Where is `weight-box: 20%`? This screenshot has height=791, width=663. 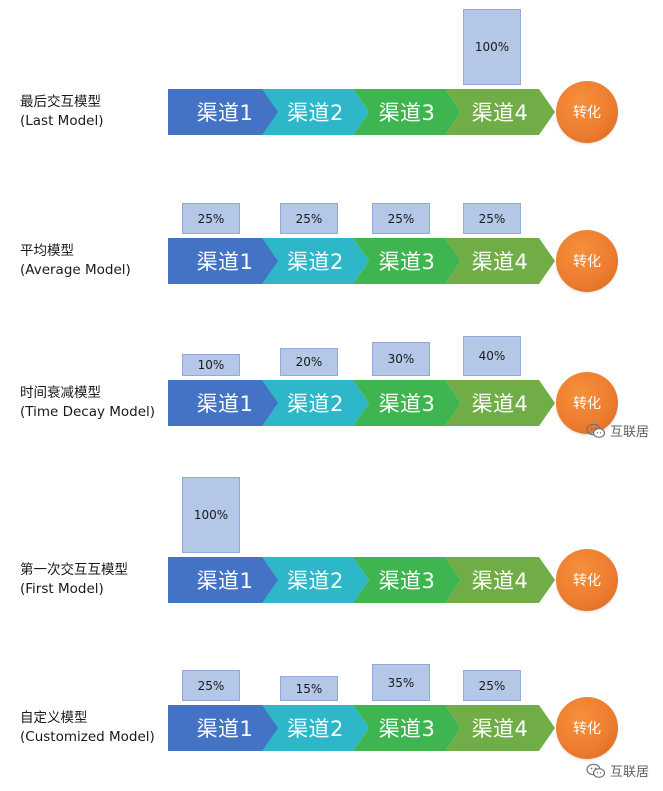
weight-box: 20% is located at coordinates (309, 362).